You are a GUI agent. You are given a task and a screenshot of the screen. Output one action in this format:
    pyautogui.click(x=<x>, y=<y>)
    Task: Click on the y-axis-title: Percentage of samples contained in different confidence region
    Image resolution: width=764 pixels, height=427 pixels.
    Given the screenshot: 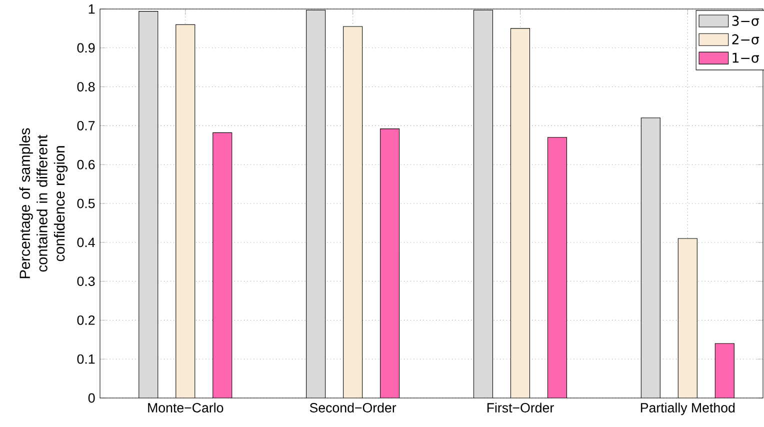 What is the action you would take?
    pyautogui.click(x=43, y=203)
    